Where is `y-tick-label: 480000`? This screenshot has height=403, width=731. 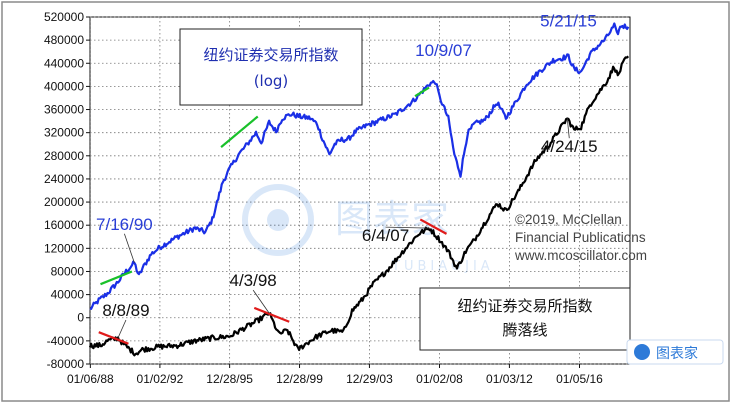 y-tick-label: 480000 is located at coordinates (64, 40).